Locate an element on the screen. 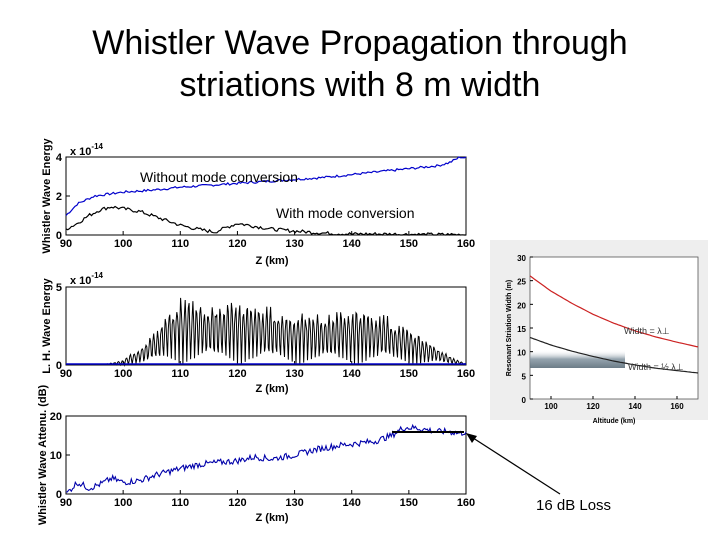 The image size is (720, 540). inset-legend-width-full: Width = λ⊥ is located at coordinates (647, 331).